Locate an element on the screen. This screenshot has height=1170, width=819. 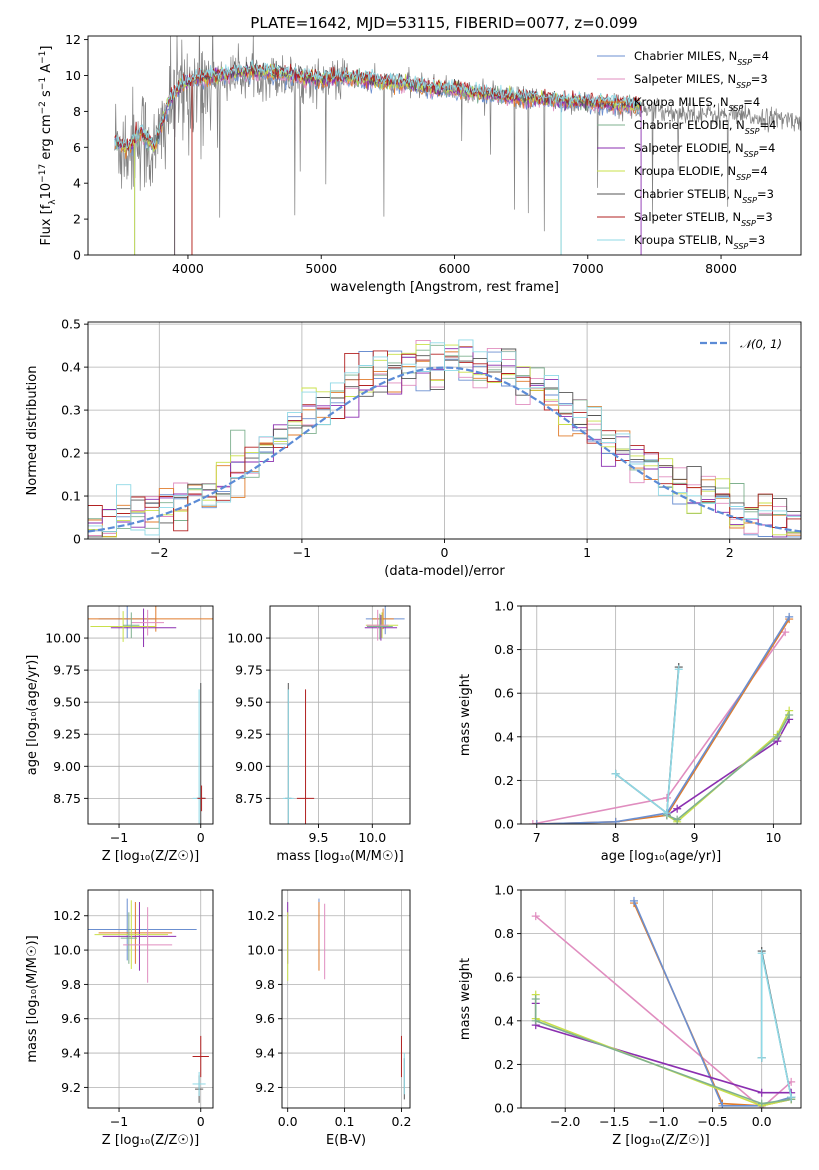
legend-entry-name: Chabrier STELIB, N is located at coordinates (688, 194).